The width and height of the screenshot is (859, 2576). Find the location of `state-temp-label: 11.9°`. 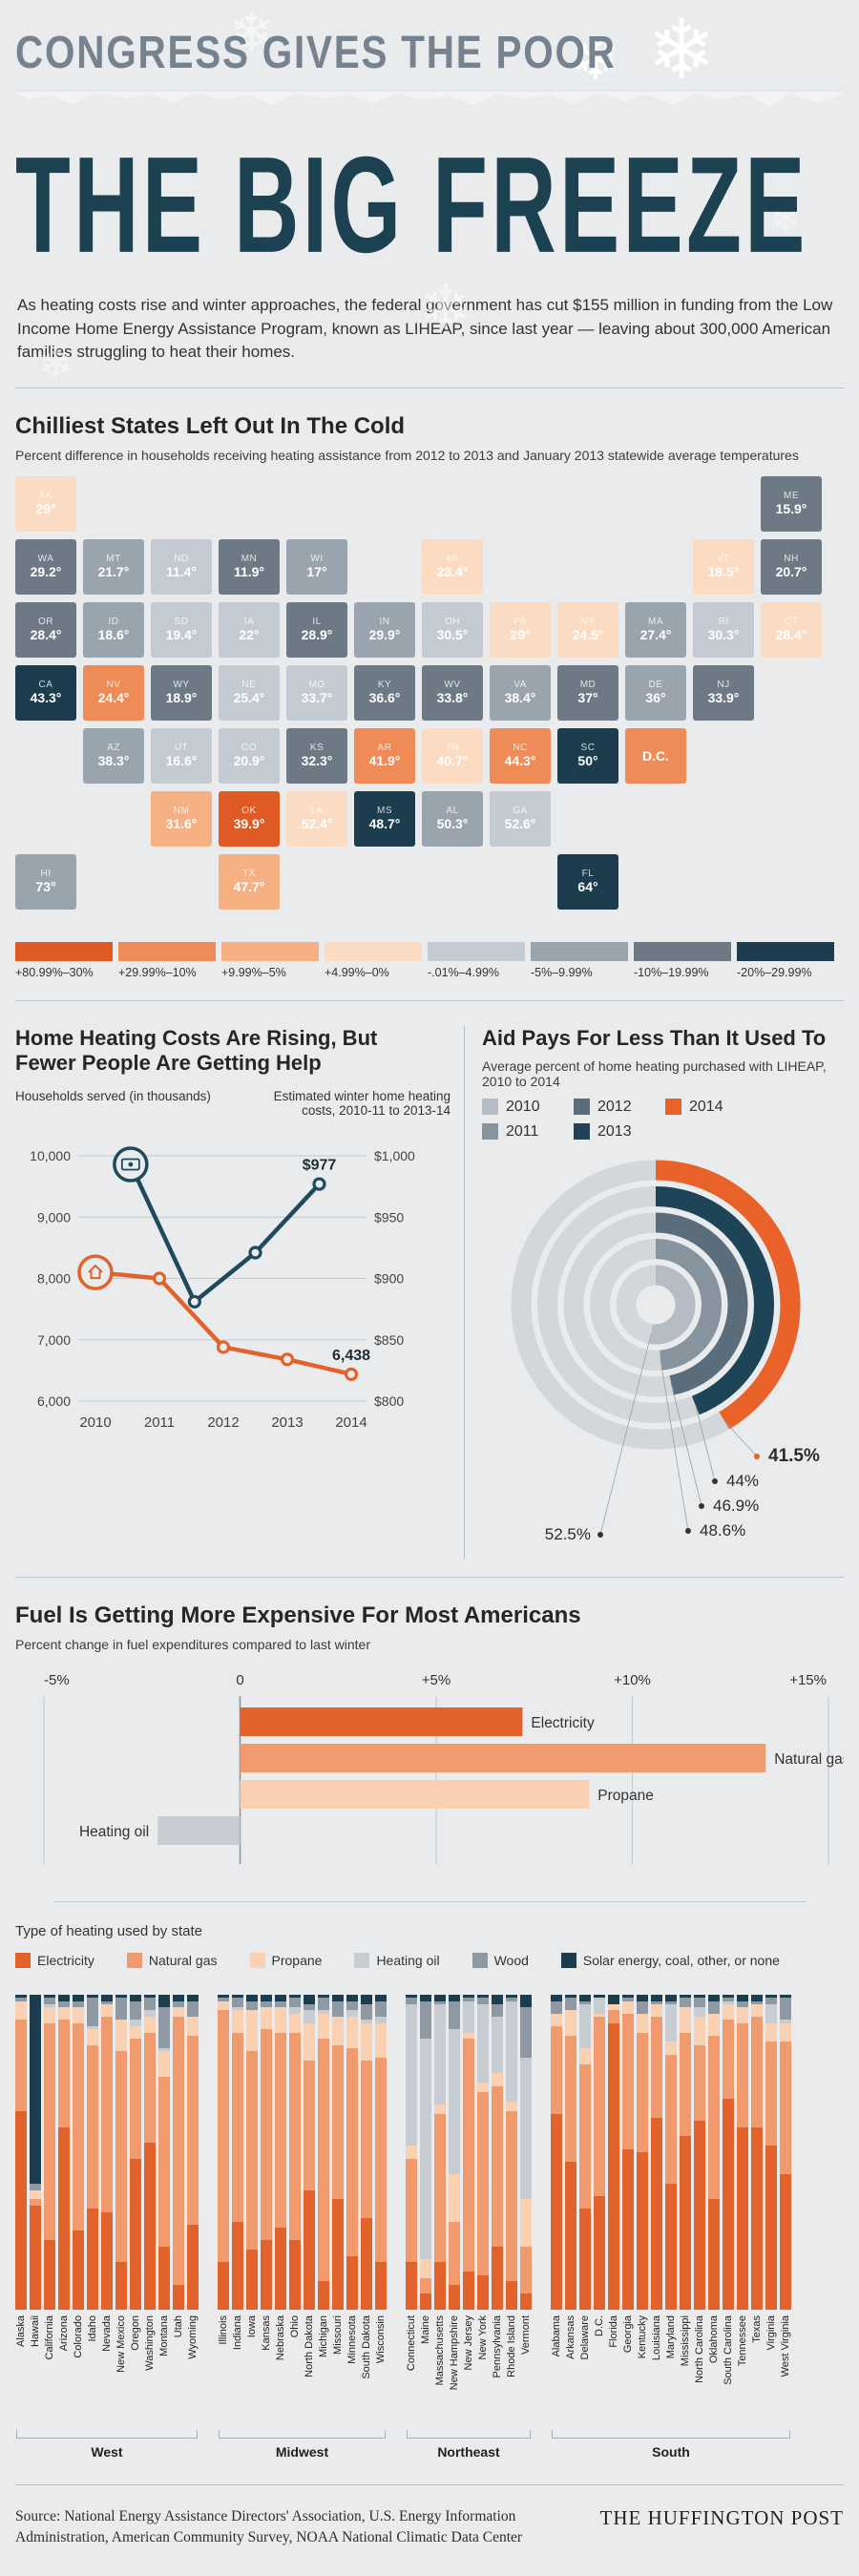

state-temp-label: 11.9° is located at coordinates (249, 572).